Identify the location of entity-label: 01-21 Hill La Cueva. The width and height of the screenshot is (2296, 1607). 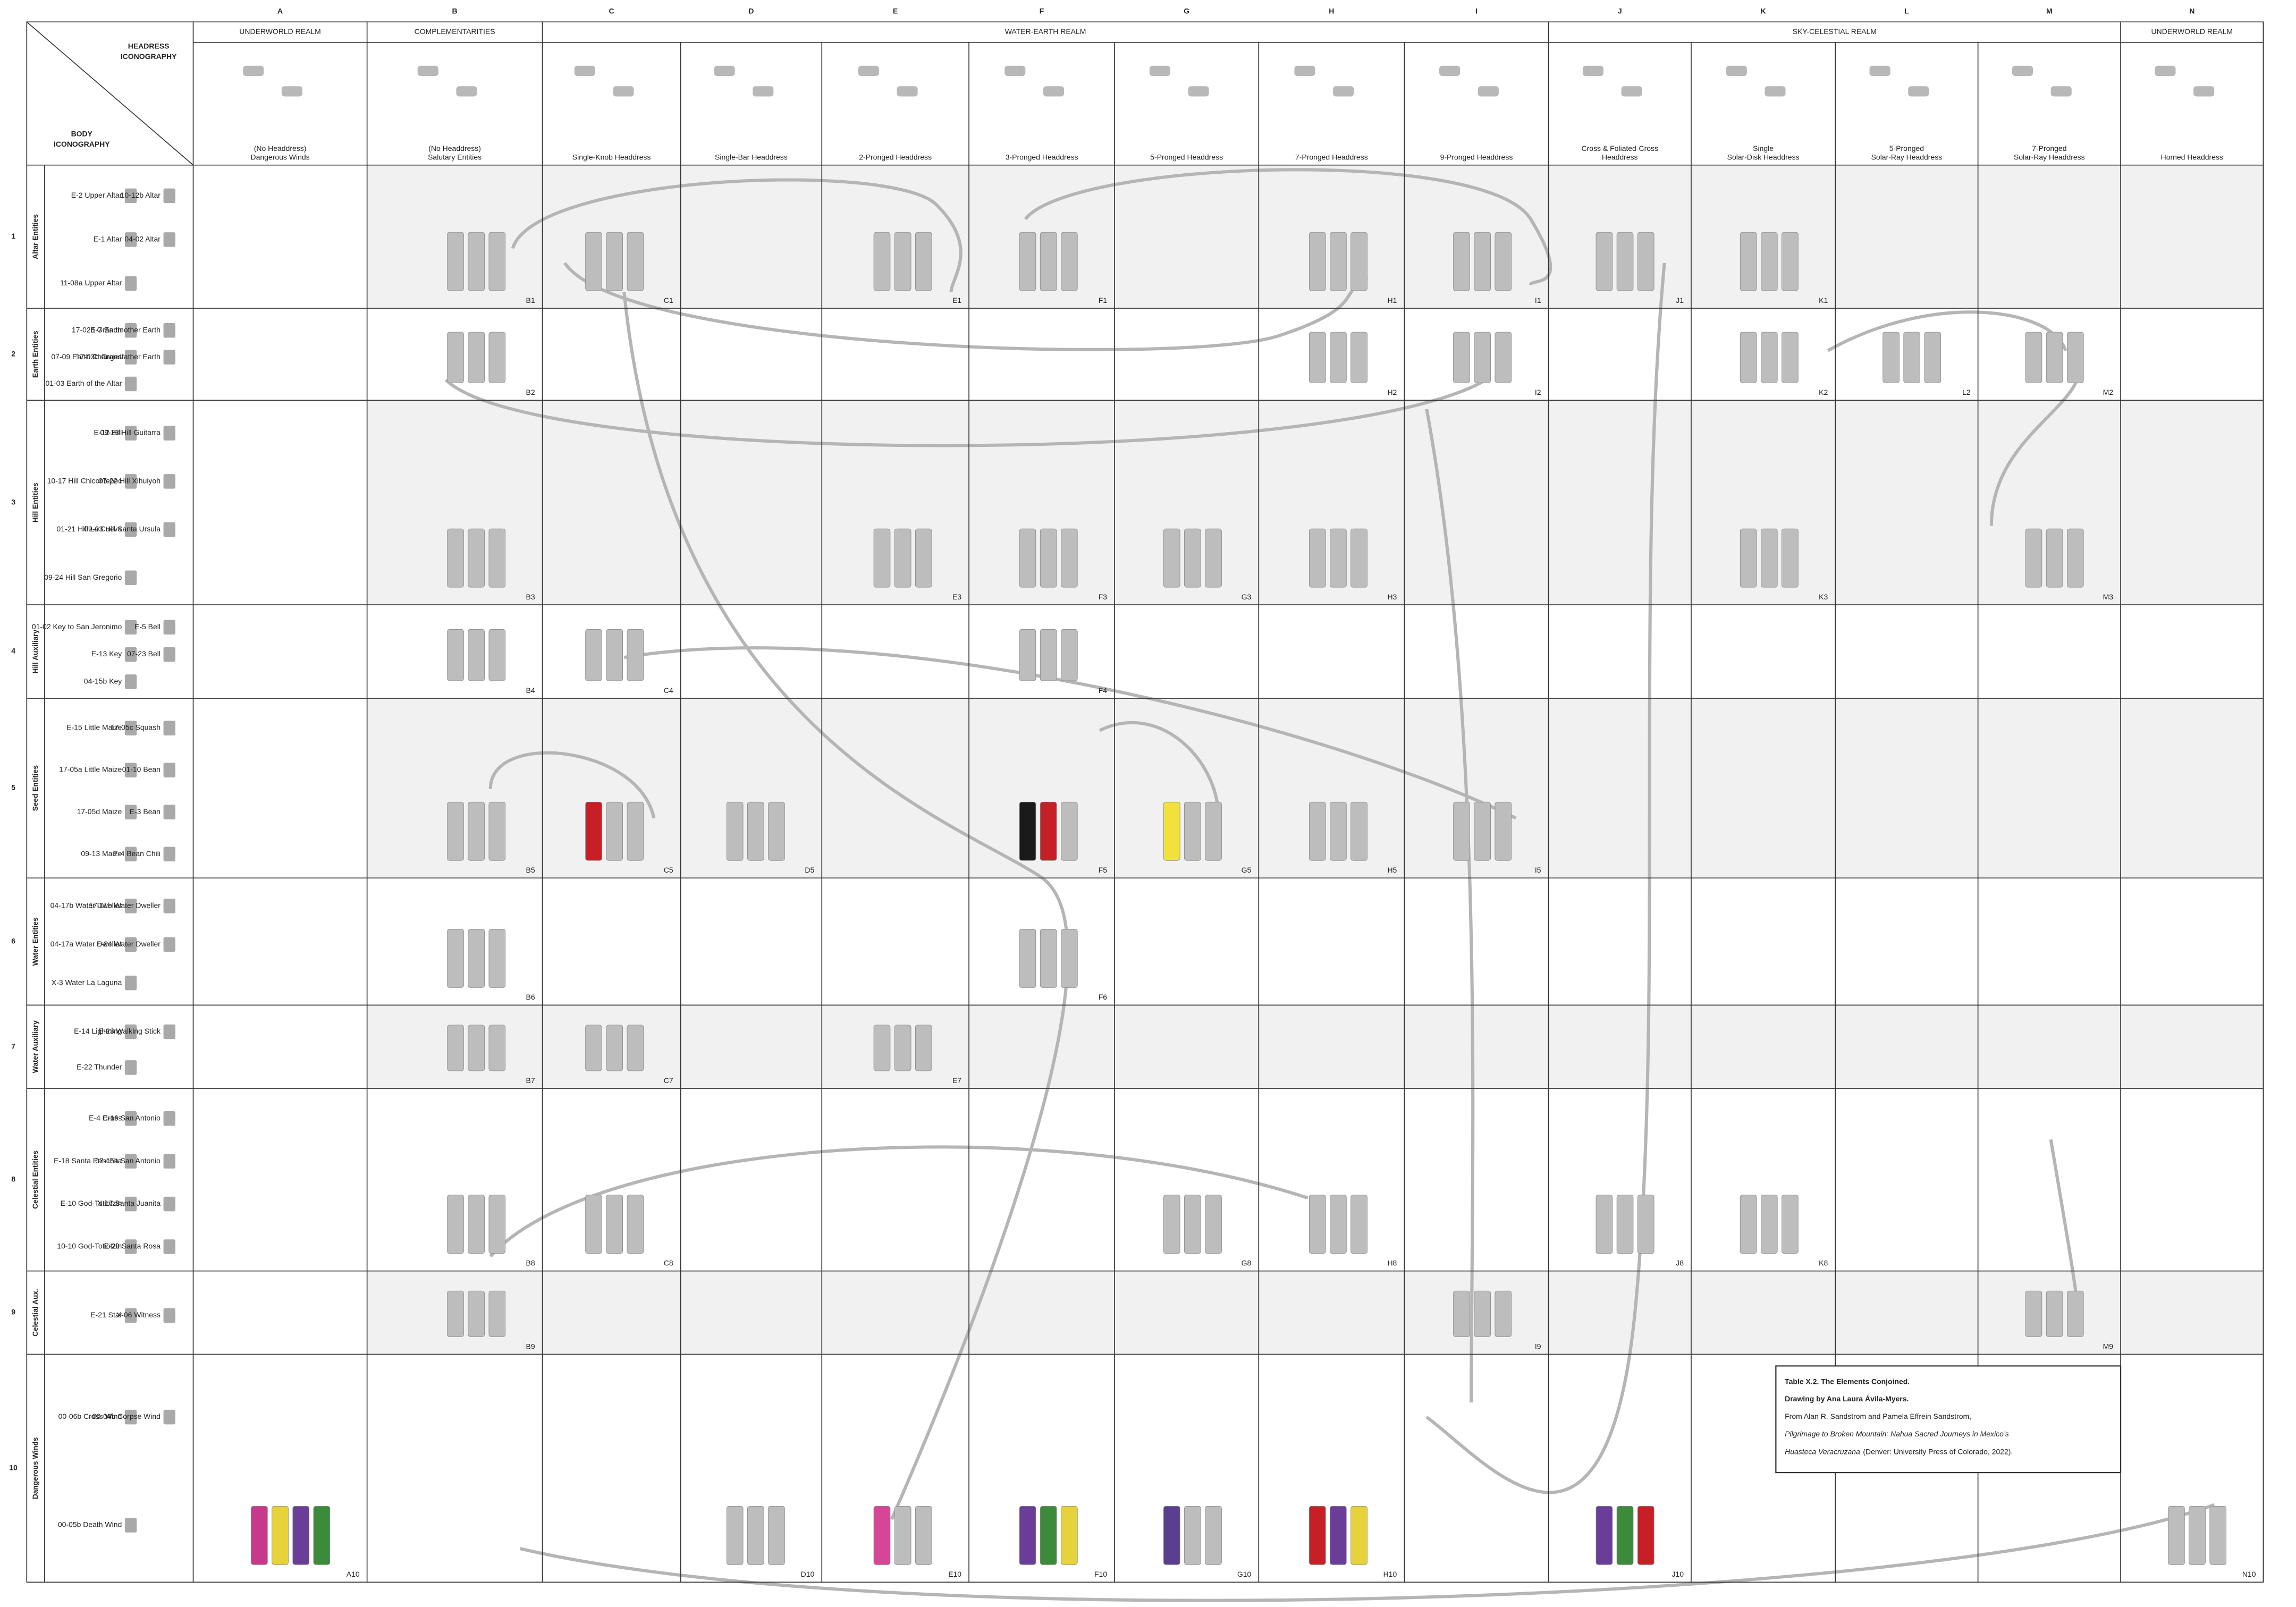
(89, 529).